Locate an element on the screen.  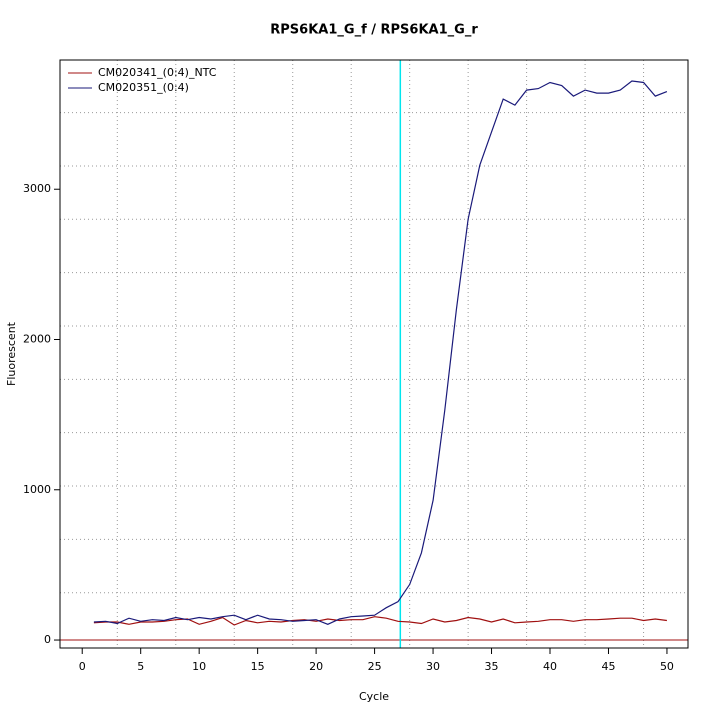
x-tick-label: 0 is located at coordinates (82, 666).